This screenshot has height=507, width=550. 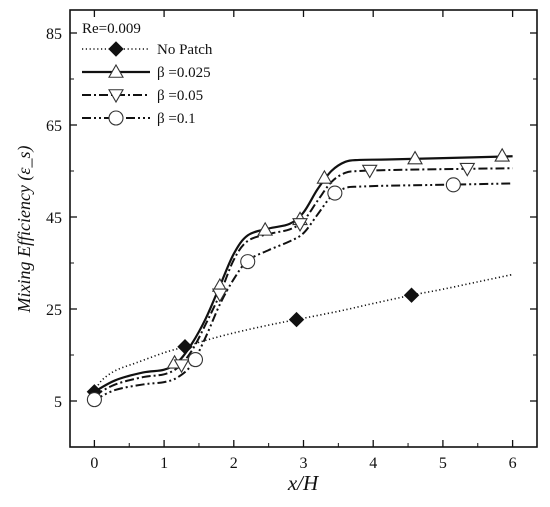 I want to click on y-tick-label: 5, so click(x=58, y=402).